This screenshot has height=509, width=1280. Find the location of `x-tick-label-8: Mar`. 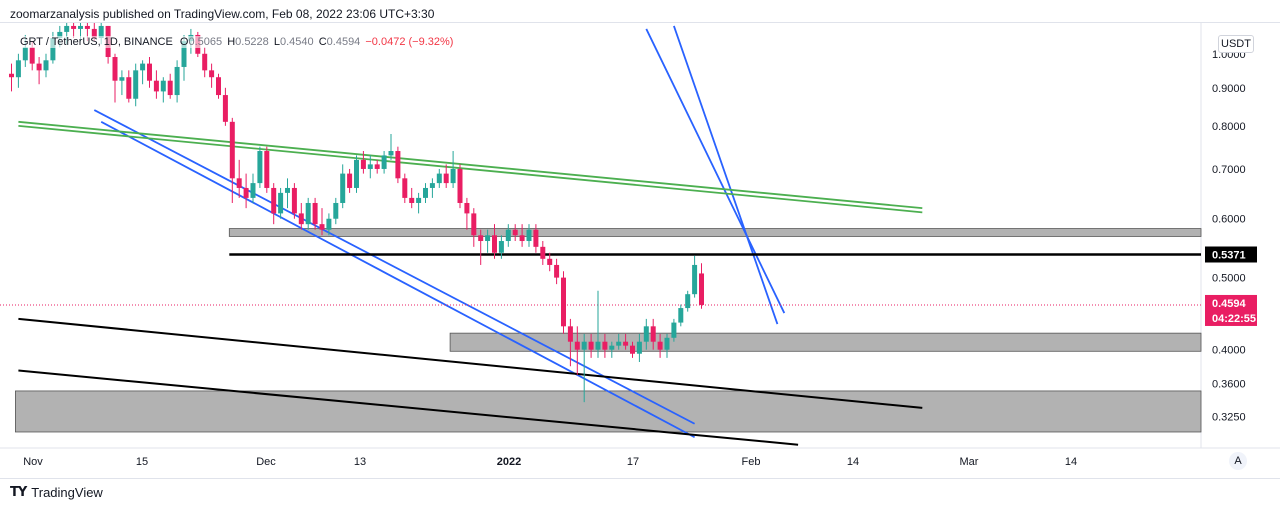

x-tick-label-8: Mar is located at coordinates (969, 462).